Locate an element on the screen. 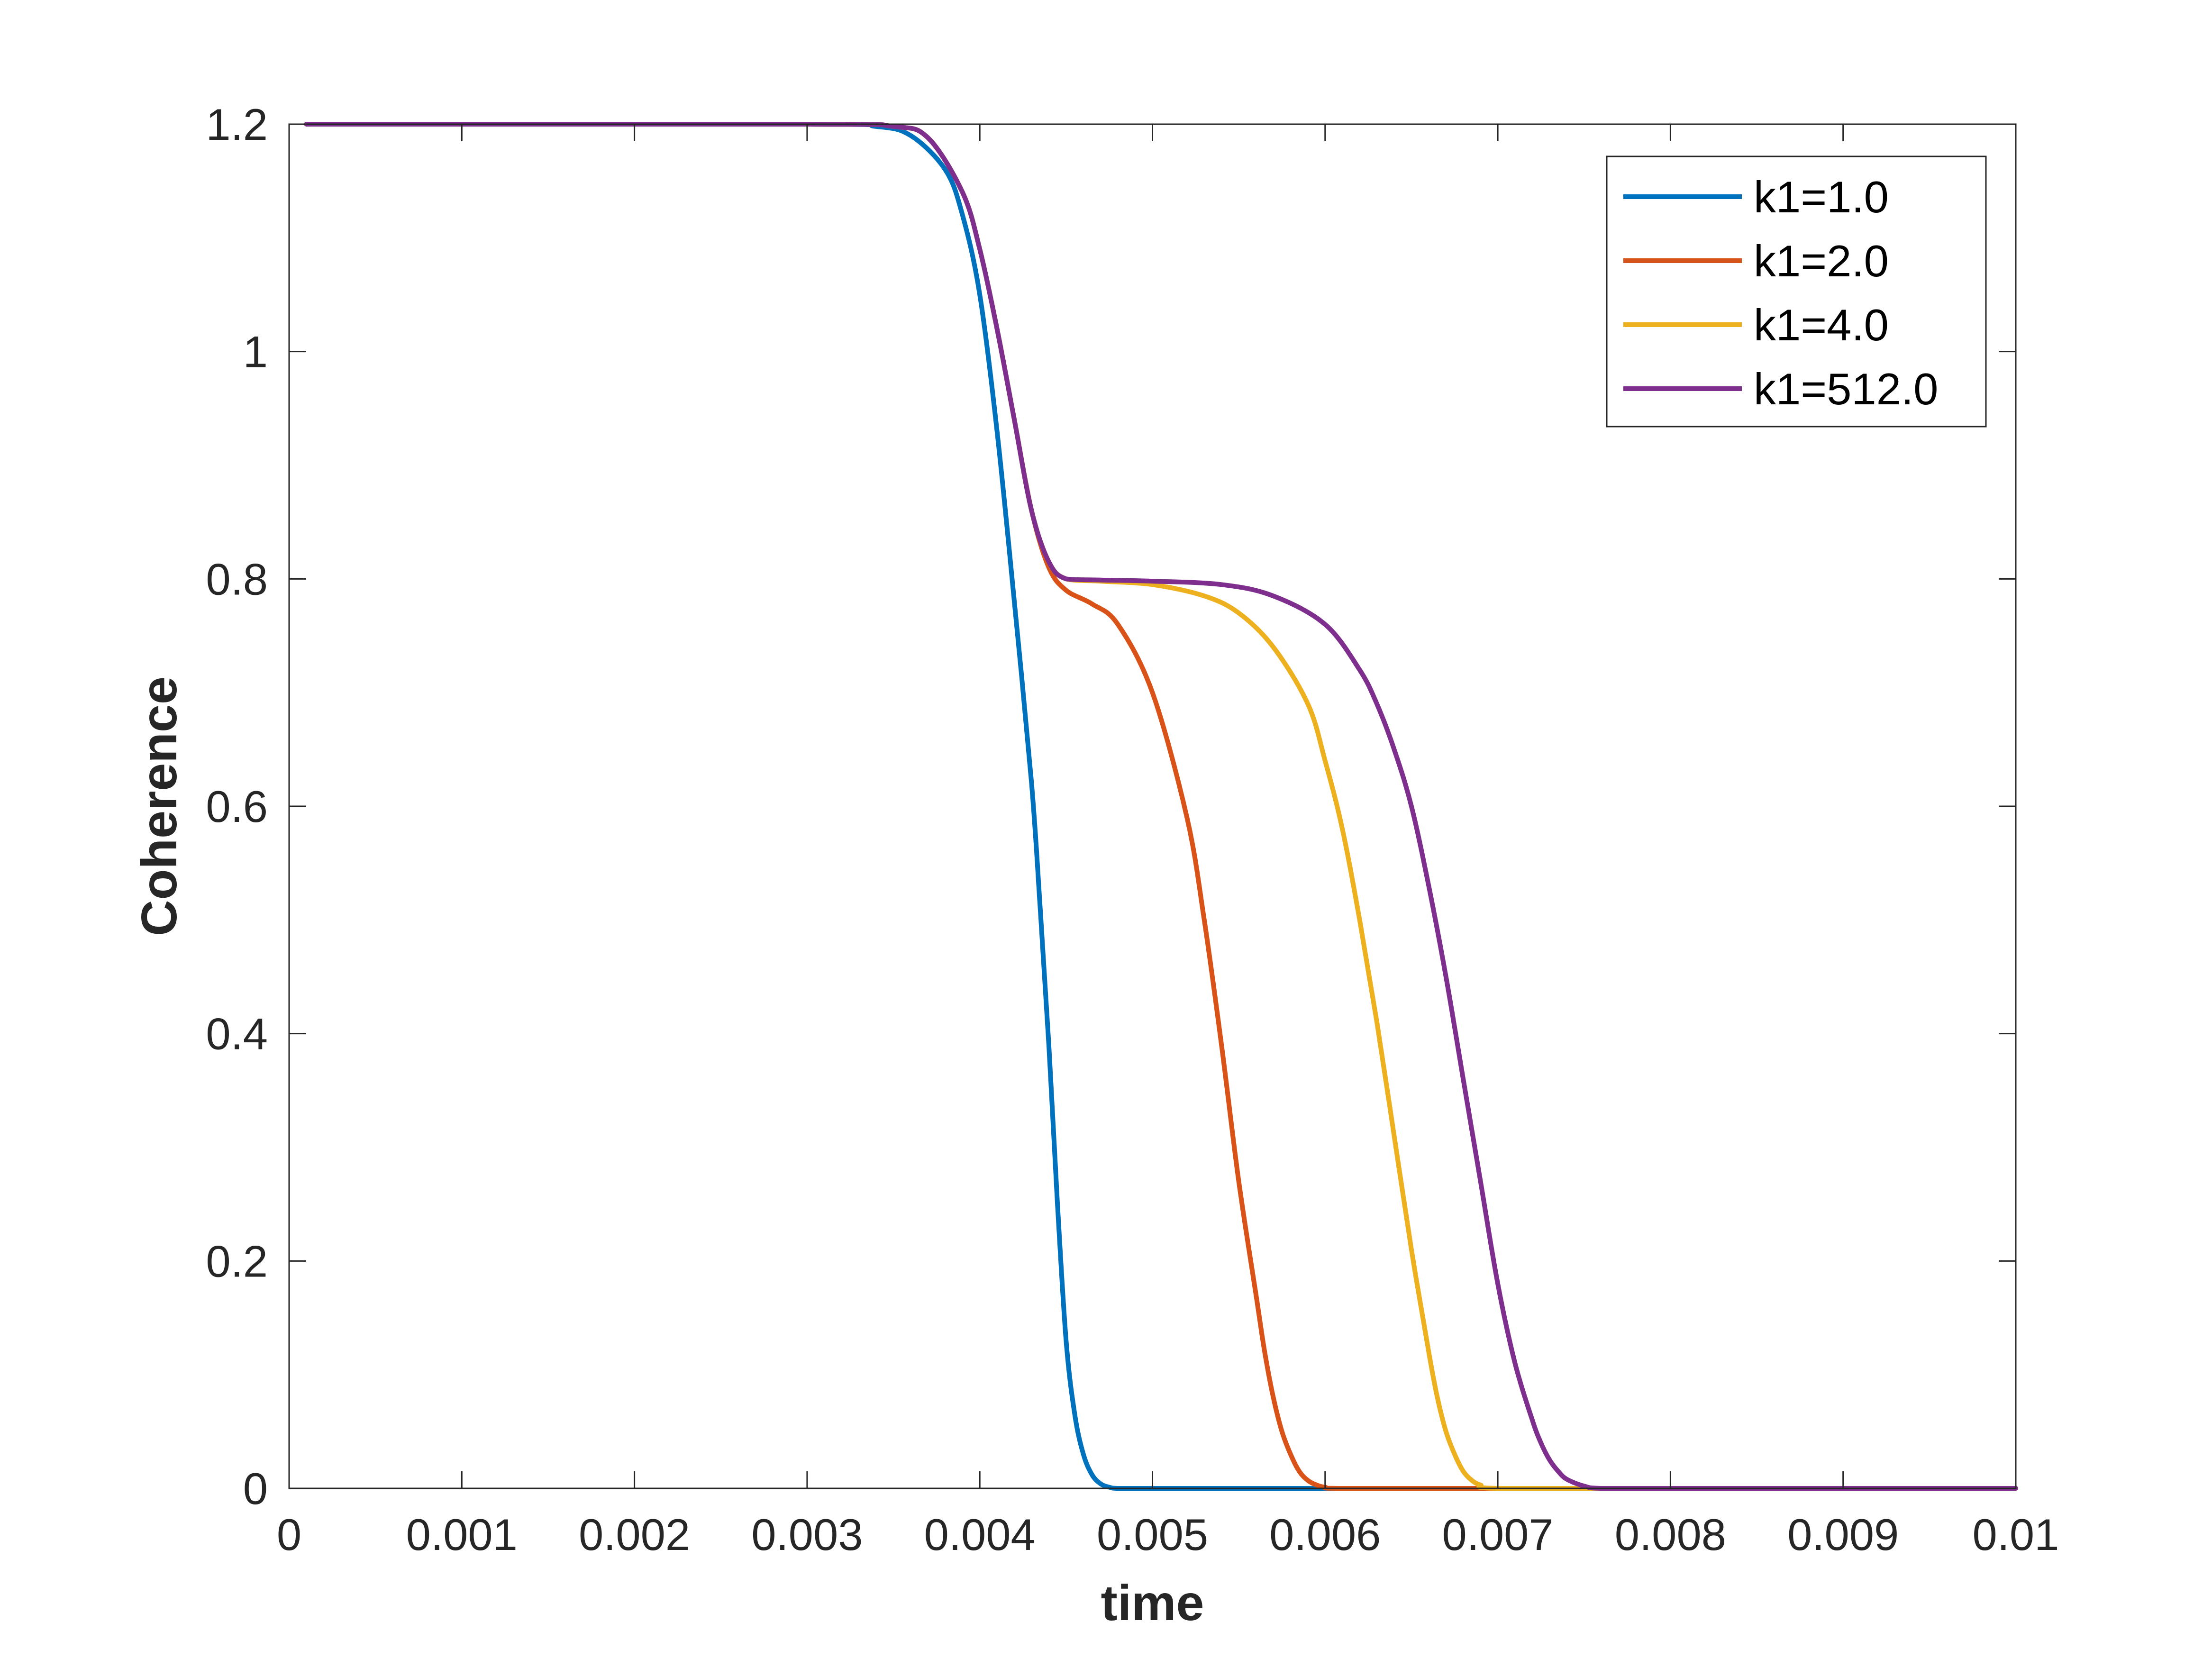 Image resolution: width=2212 pixels, height=1659 pixels. x-tick-label: 0.001 is located at coordinates (462, 1534).